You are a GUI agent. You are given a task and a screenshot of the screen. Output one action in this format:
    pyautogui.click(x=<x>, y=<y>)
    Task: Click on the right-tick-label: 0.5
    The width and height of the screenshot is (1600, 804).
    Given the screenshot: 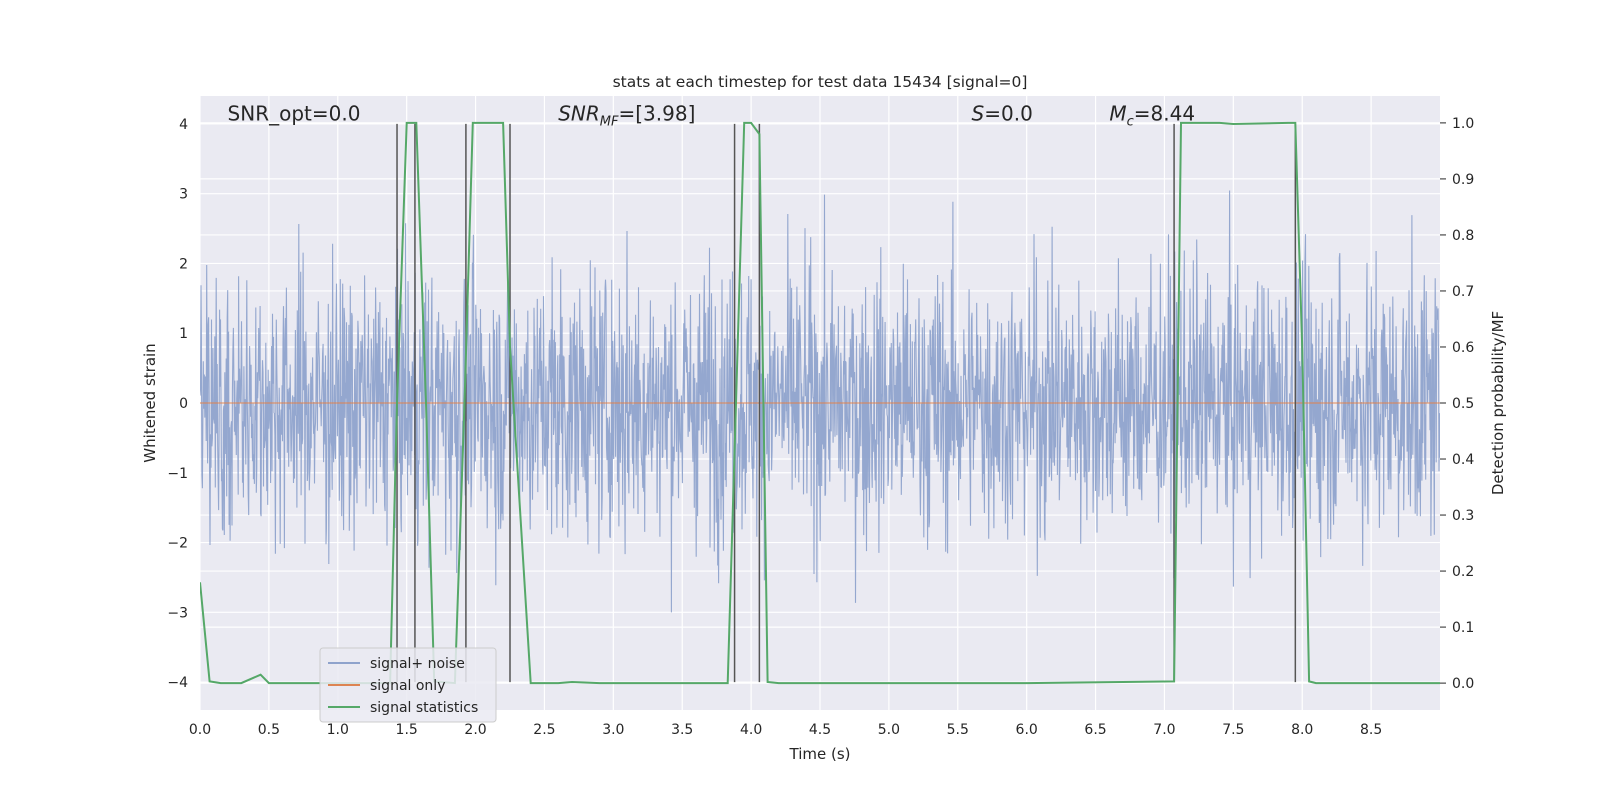 What is the action you would take?
    pyautogui.click(x=1463, y=404)
    